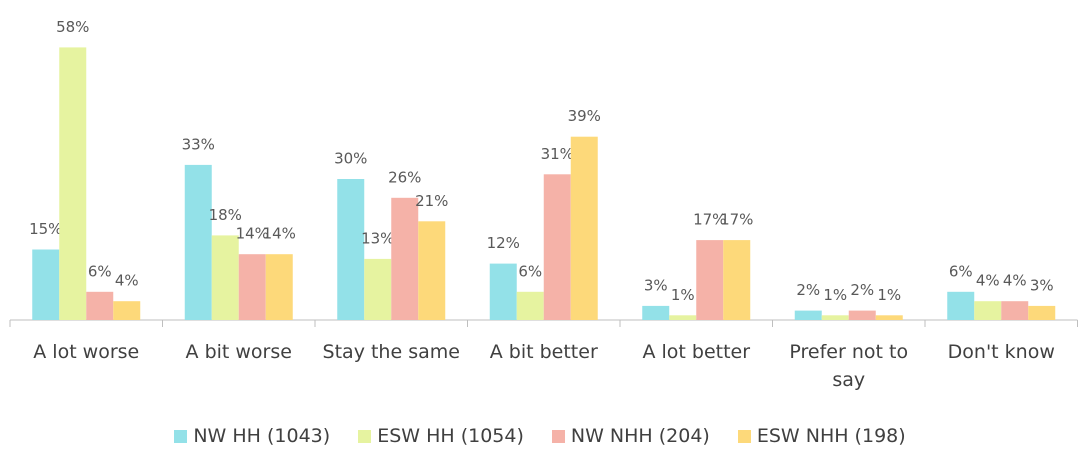 Image resolution: width=1080 pixels, height=460 pixels. What do you see at coordinates (584, 116) in the screenshot?
I see `data-label: 39%` at bounding box center [584, 116].